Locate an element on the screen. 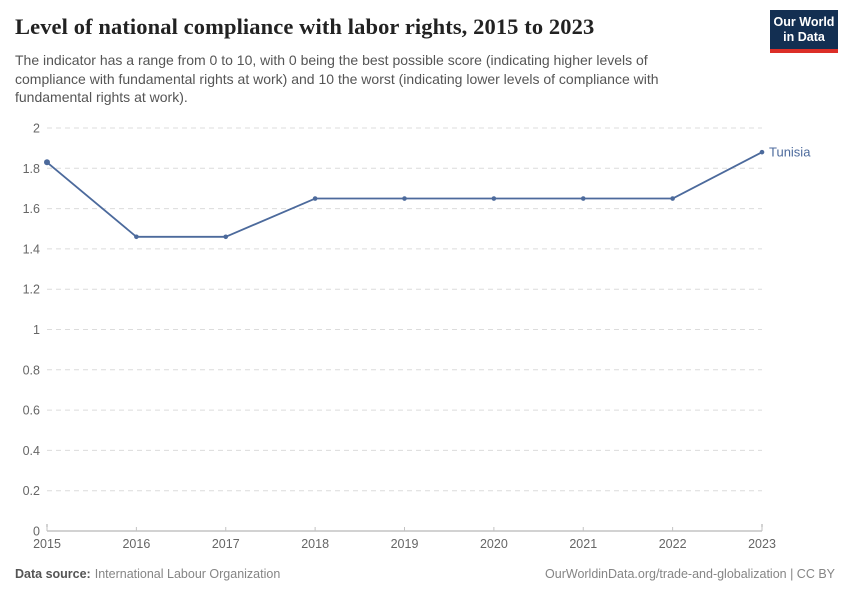  data-point-2021 is located at coordinates (583, 198).